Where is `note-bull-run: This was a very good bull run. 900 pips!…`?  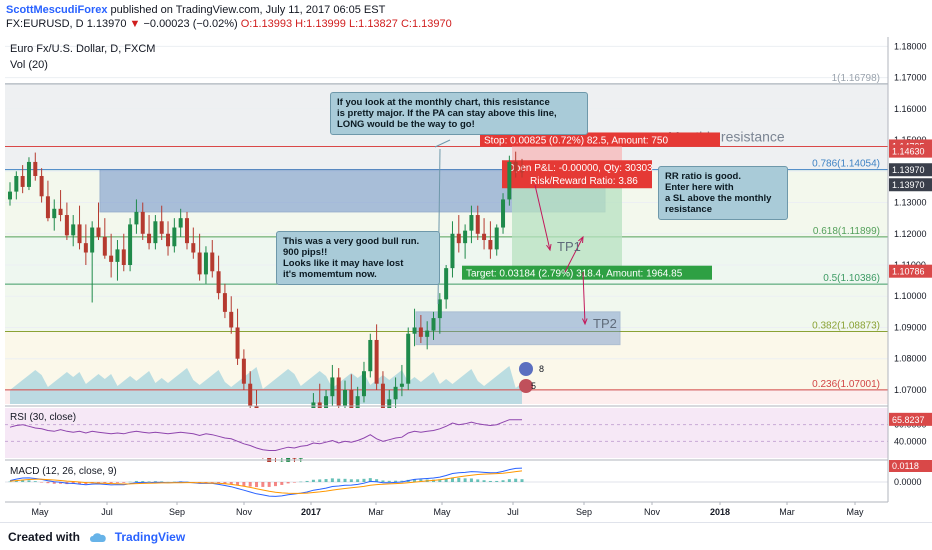 note-bull-run: This was a very good bull run. 900 pips!… is located at coordinates (358, 258).